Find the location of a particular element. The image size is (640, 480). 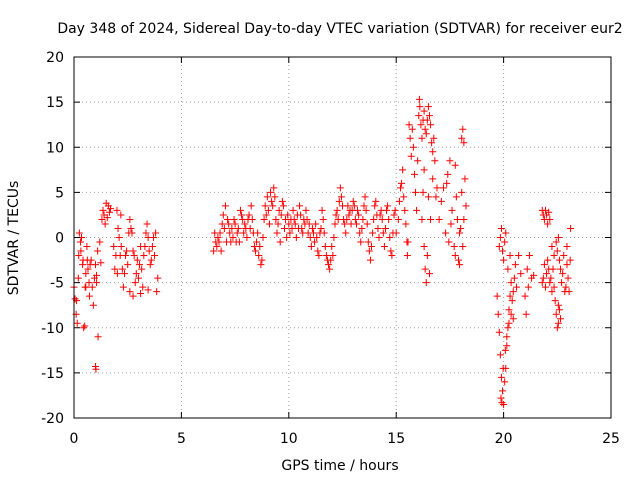

y-tick-label: -10 is located at coordinates (52, 329).